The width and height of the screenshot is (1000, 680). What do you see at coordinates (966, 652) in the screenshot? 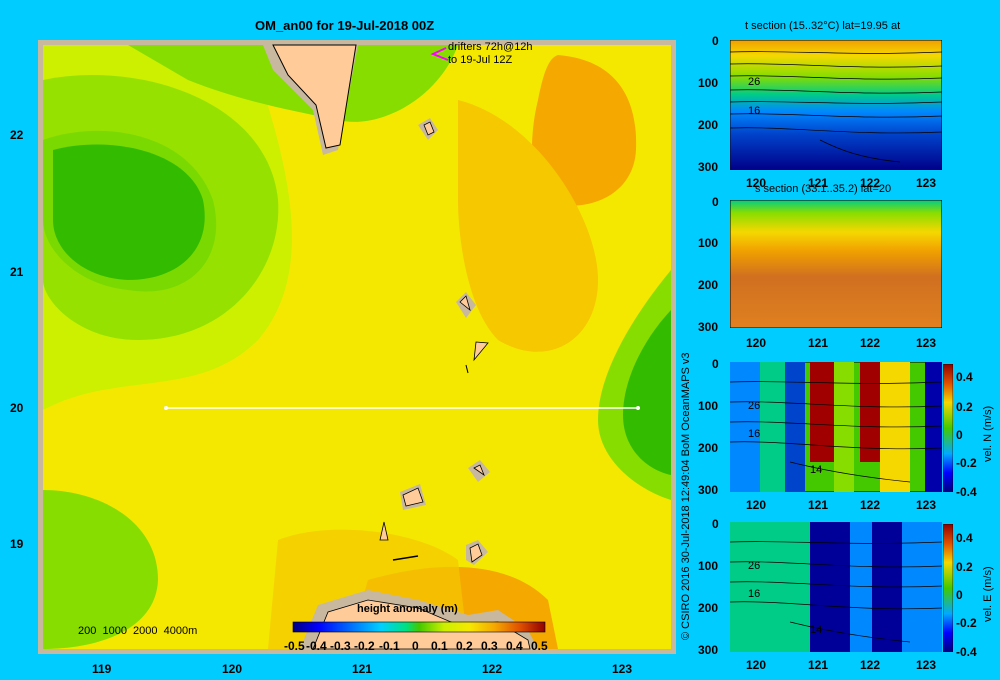
I see `vel-e-tick: -0.4` at bounding box center [966, 652].